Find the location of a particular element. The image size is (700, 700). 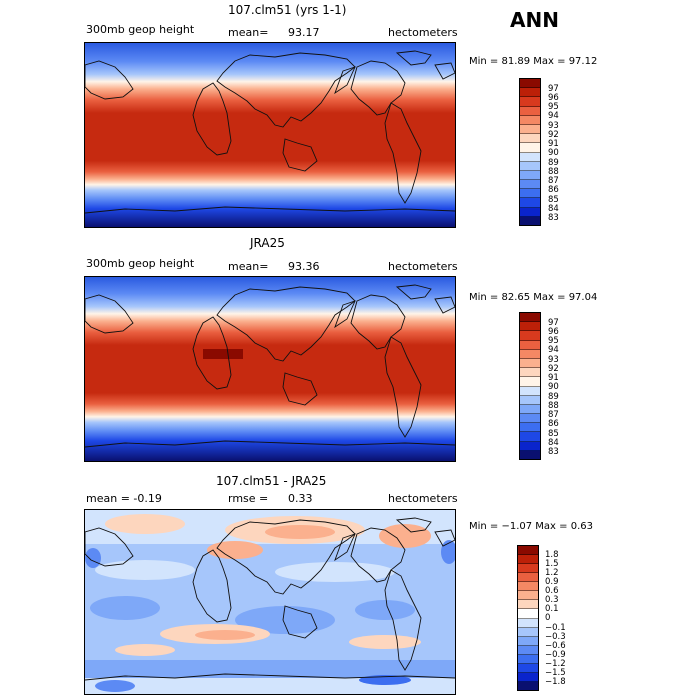

mean-value: 93.17 is located at coordinates (304, 32).